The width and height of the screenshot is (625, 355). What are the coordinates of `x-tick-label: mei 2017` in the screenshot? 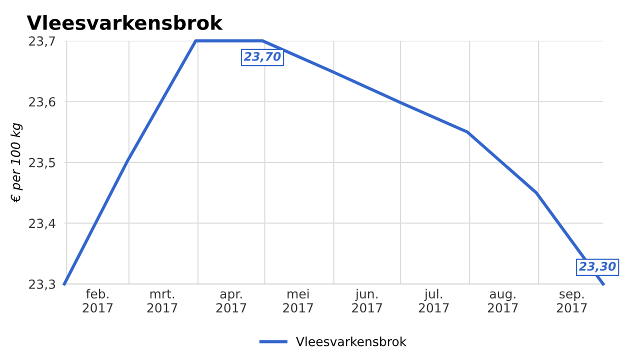 It's located at (298, 300).